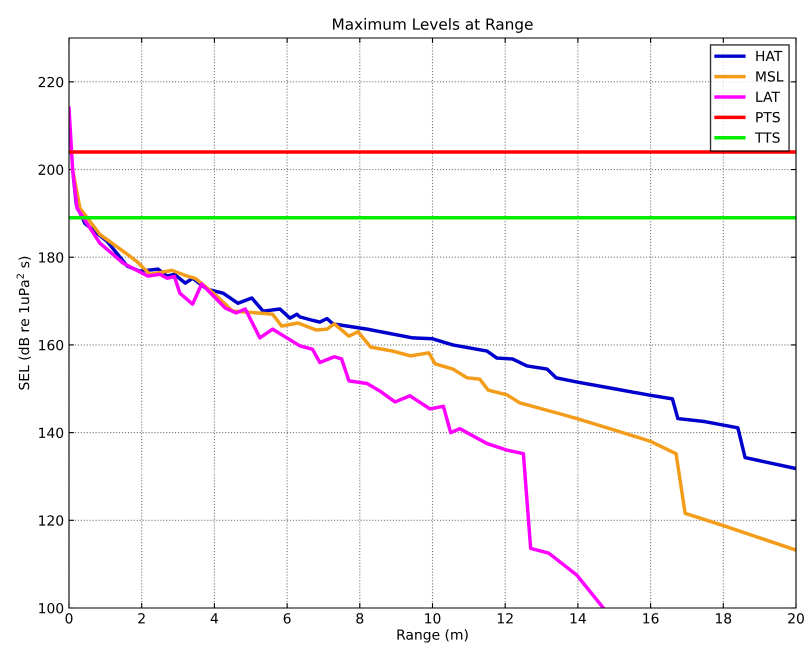 This screenshot has width=807, height=657. What do you see at coordinates (51, 608) in the screenshot?
I see `y-tick-label: 100` at bounding box center [51, 608].